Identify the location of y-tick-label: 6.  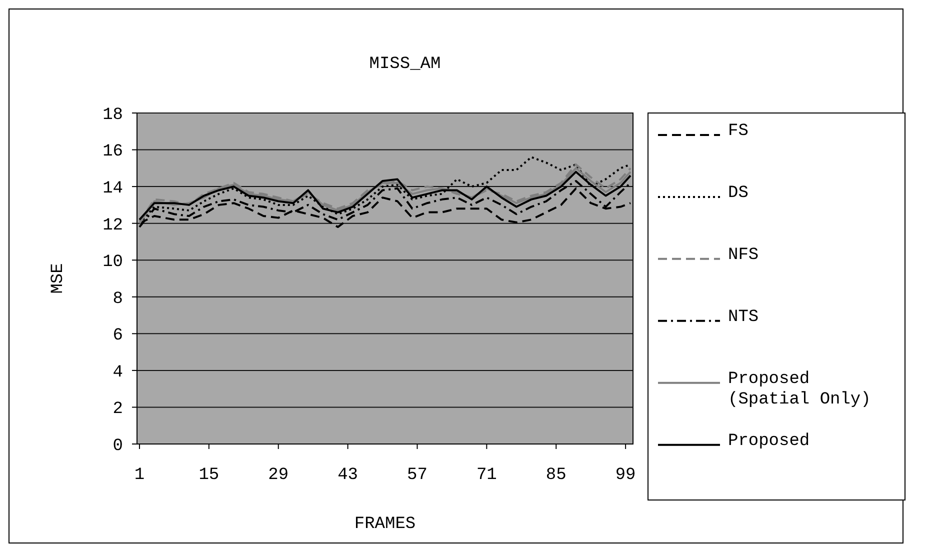
(117, 336).